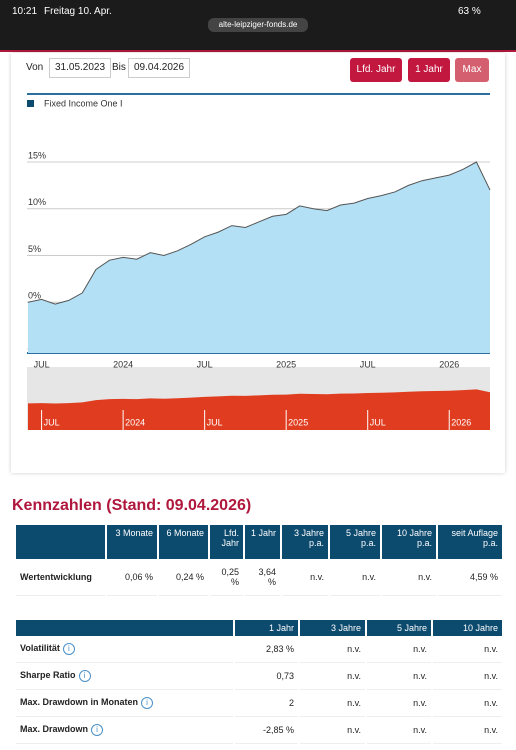  Describe the element at coordinates (80, 68) in the screenshot. I see `from-input: 31.05.2023` at that location.